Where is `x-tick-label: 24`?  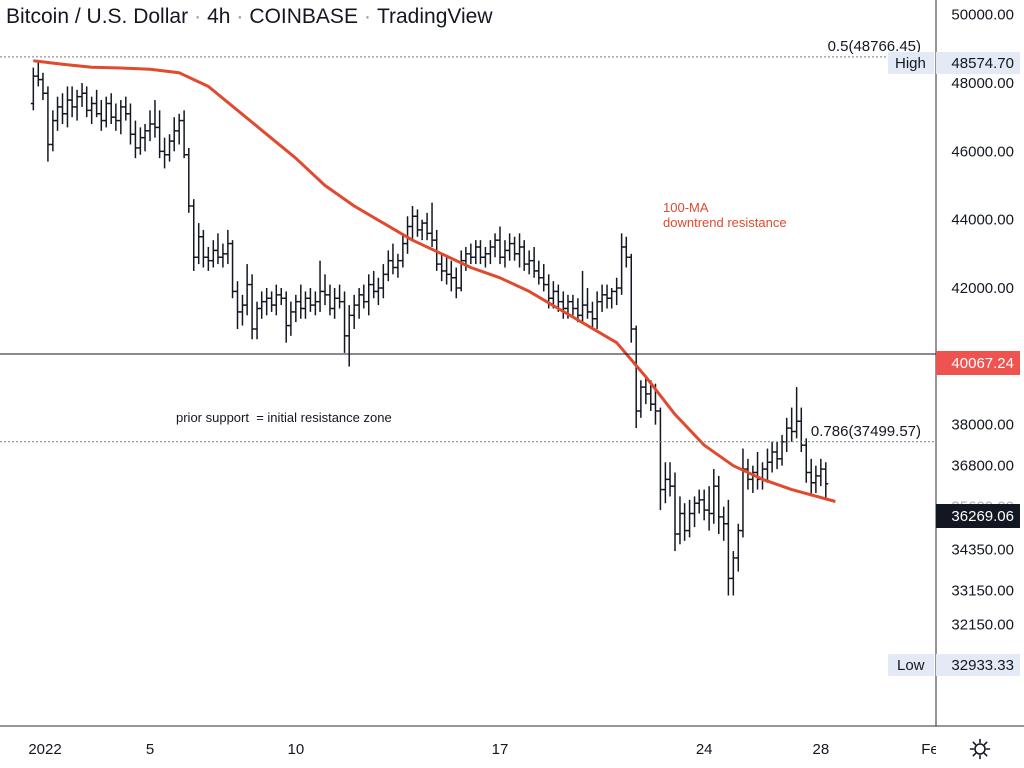
x-tick-label: 24 is located at coordinates (704, 749).